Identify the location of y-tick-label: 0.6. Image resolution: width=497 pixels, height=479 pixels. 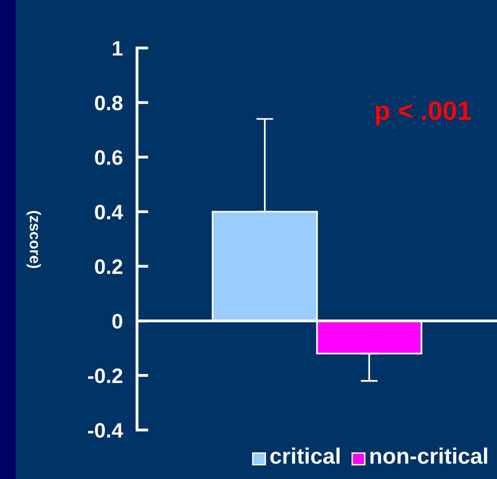
(108, 157).